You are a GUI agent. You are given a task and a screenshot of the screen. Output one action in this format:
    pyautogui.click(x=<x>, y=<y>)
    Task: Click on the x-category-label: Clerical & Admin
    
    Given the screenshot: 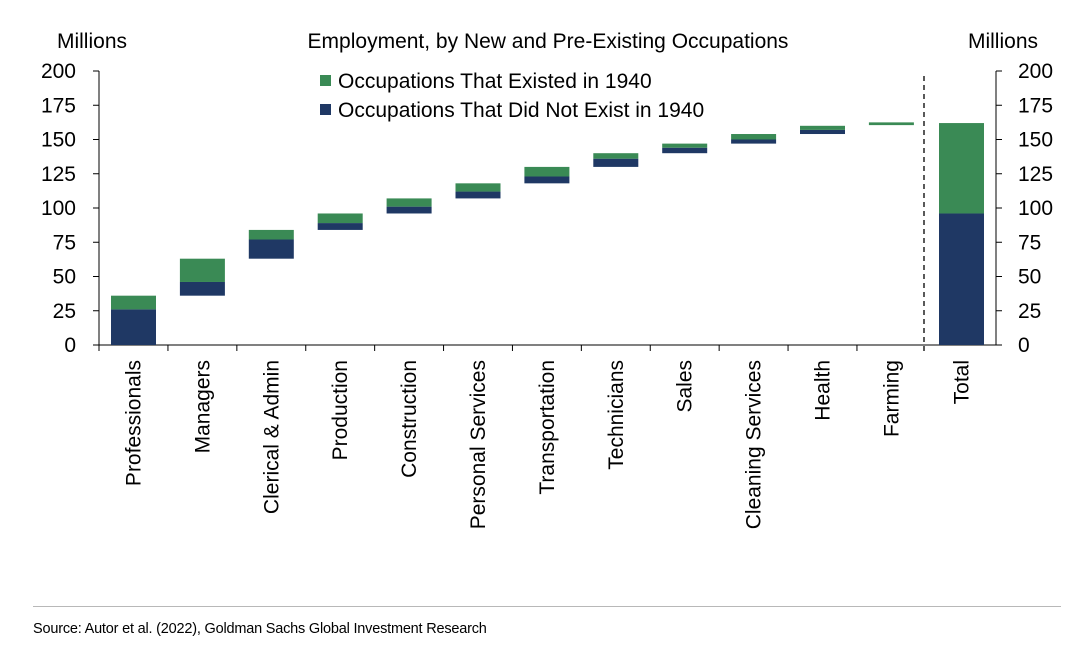 What is the action you would take?
    pyautogui.click(x=271, y=437)
    